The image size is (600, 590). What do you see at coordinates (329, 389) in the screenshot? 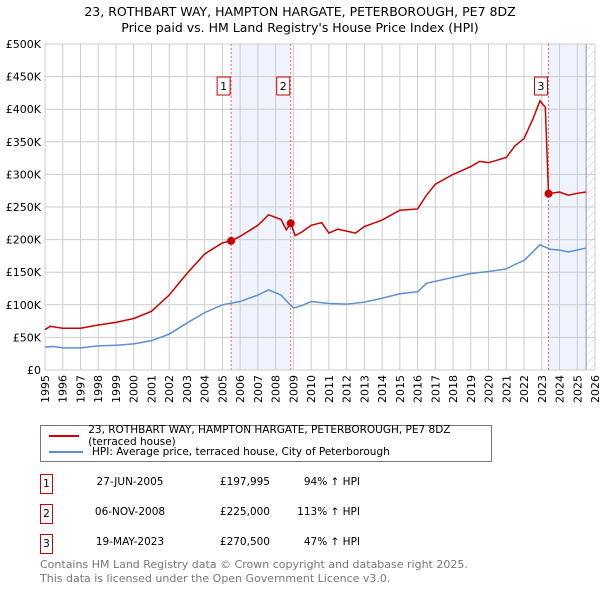
I see `x-tick-label: 2011` at bounding box center [329, 389].